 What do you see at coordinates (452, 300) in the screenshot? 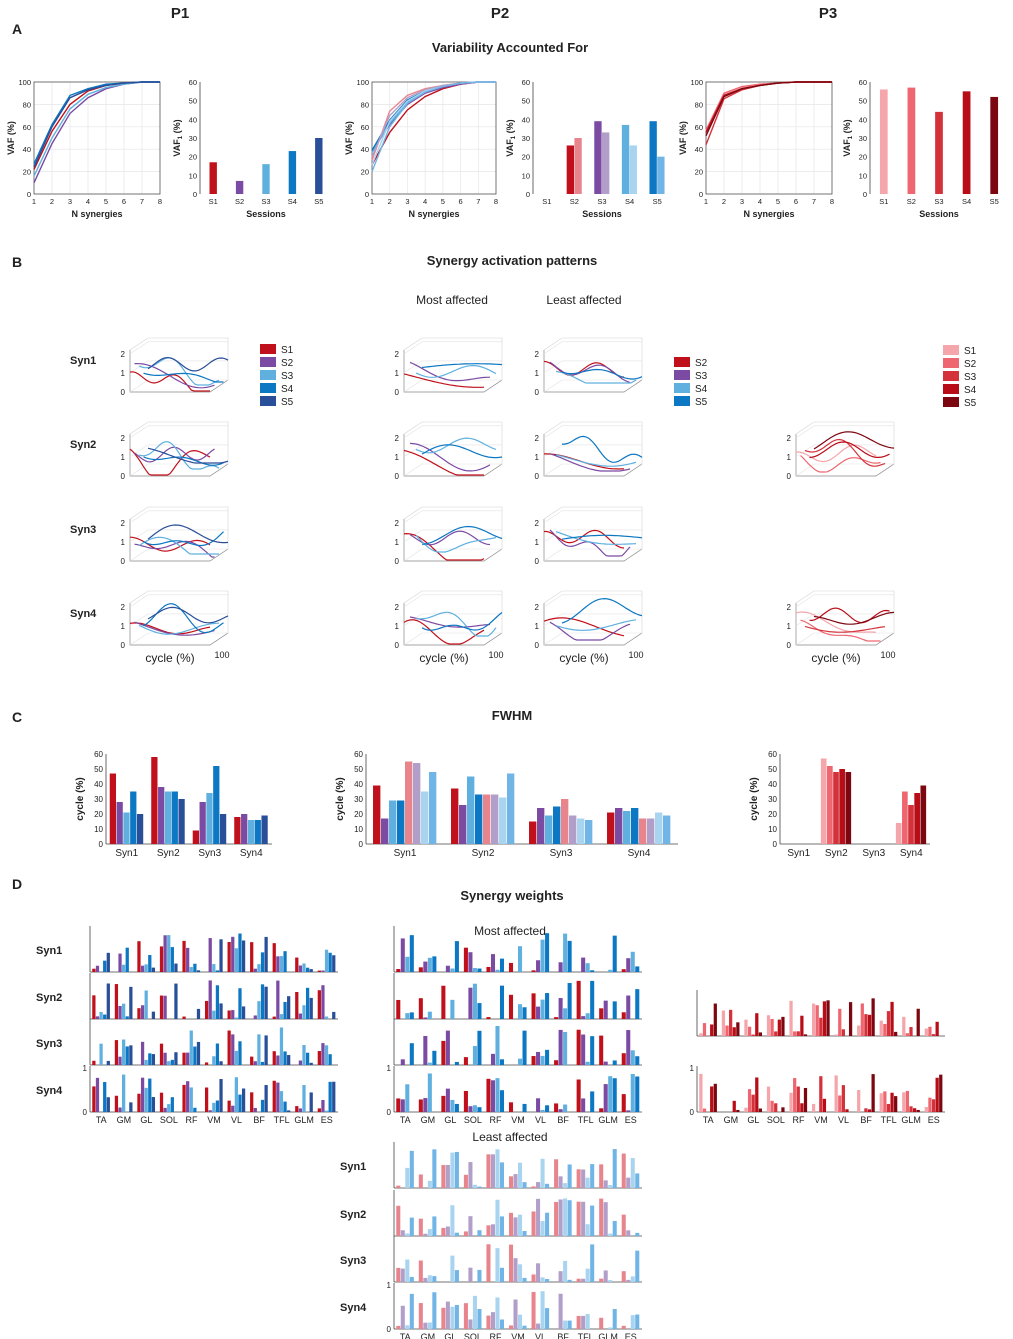
I see `label-most-affected: Most affected` at bounding box center [452, 300].